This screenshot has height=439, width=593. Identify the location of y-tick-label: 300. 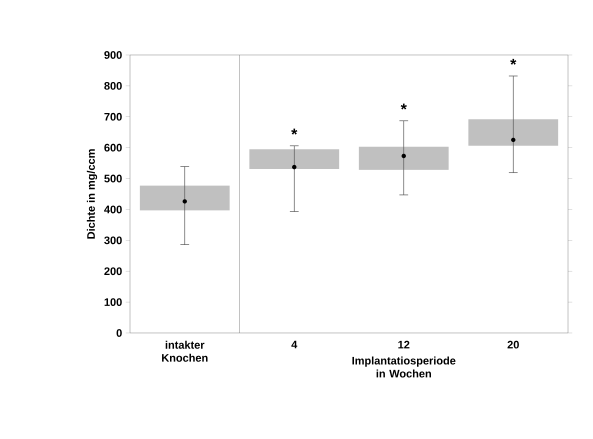
(113, 240).